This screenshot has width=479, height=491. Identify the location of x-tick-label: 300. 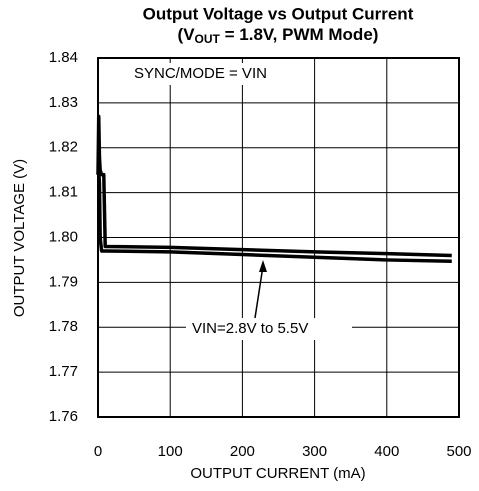
(314, 451).